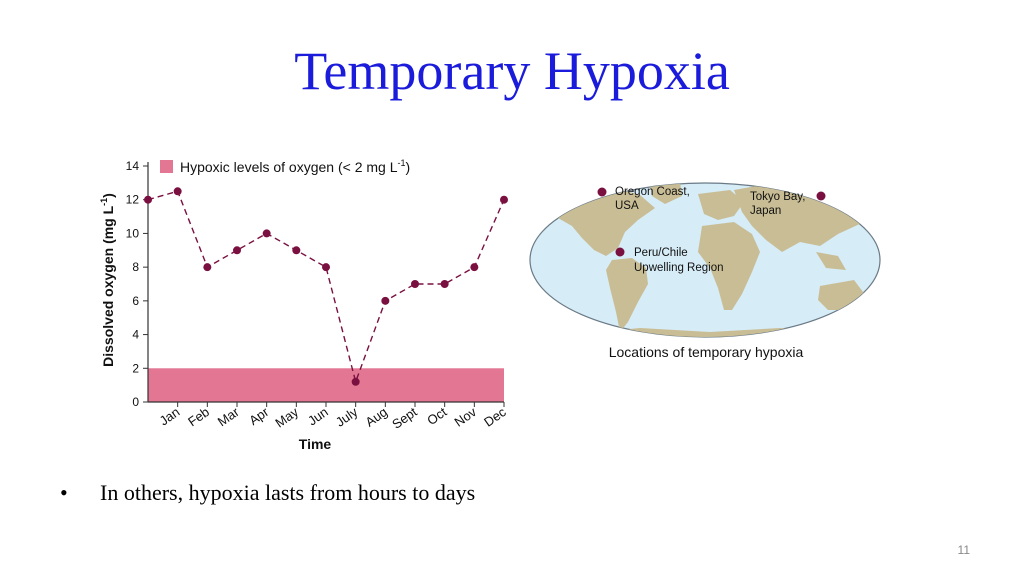 This screenshot has width=1024, height=576. I want to click on data-points, so click(326, 286).